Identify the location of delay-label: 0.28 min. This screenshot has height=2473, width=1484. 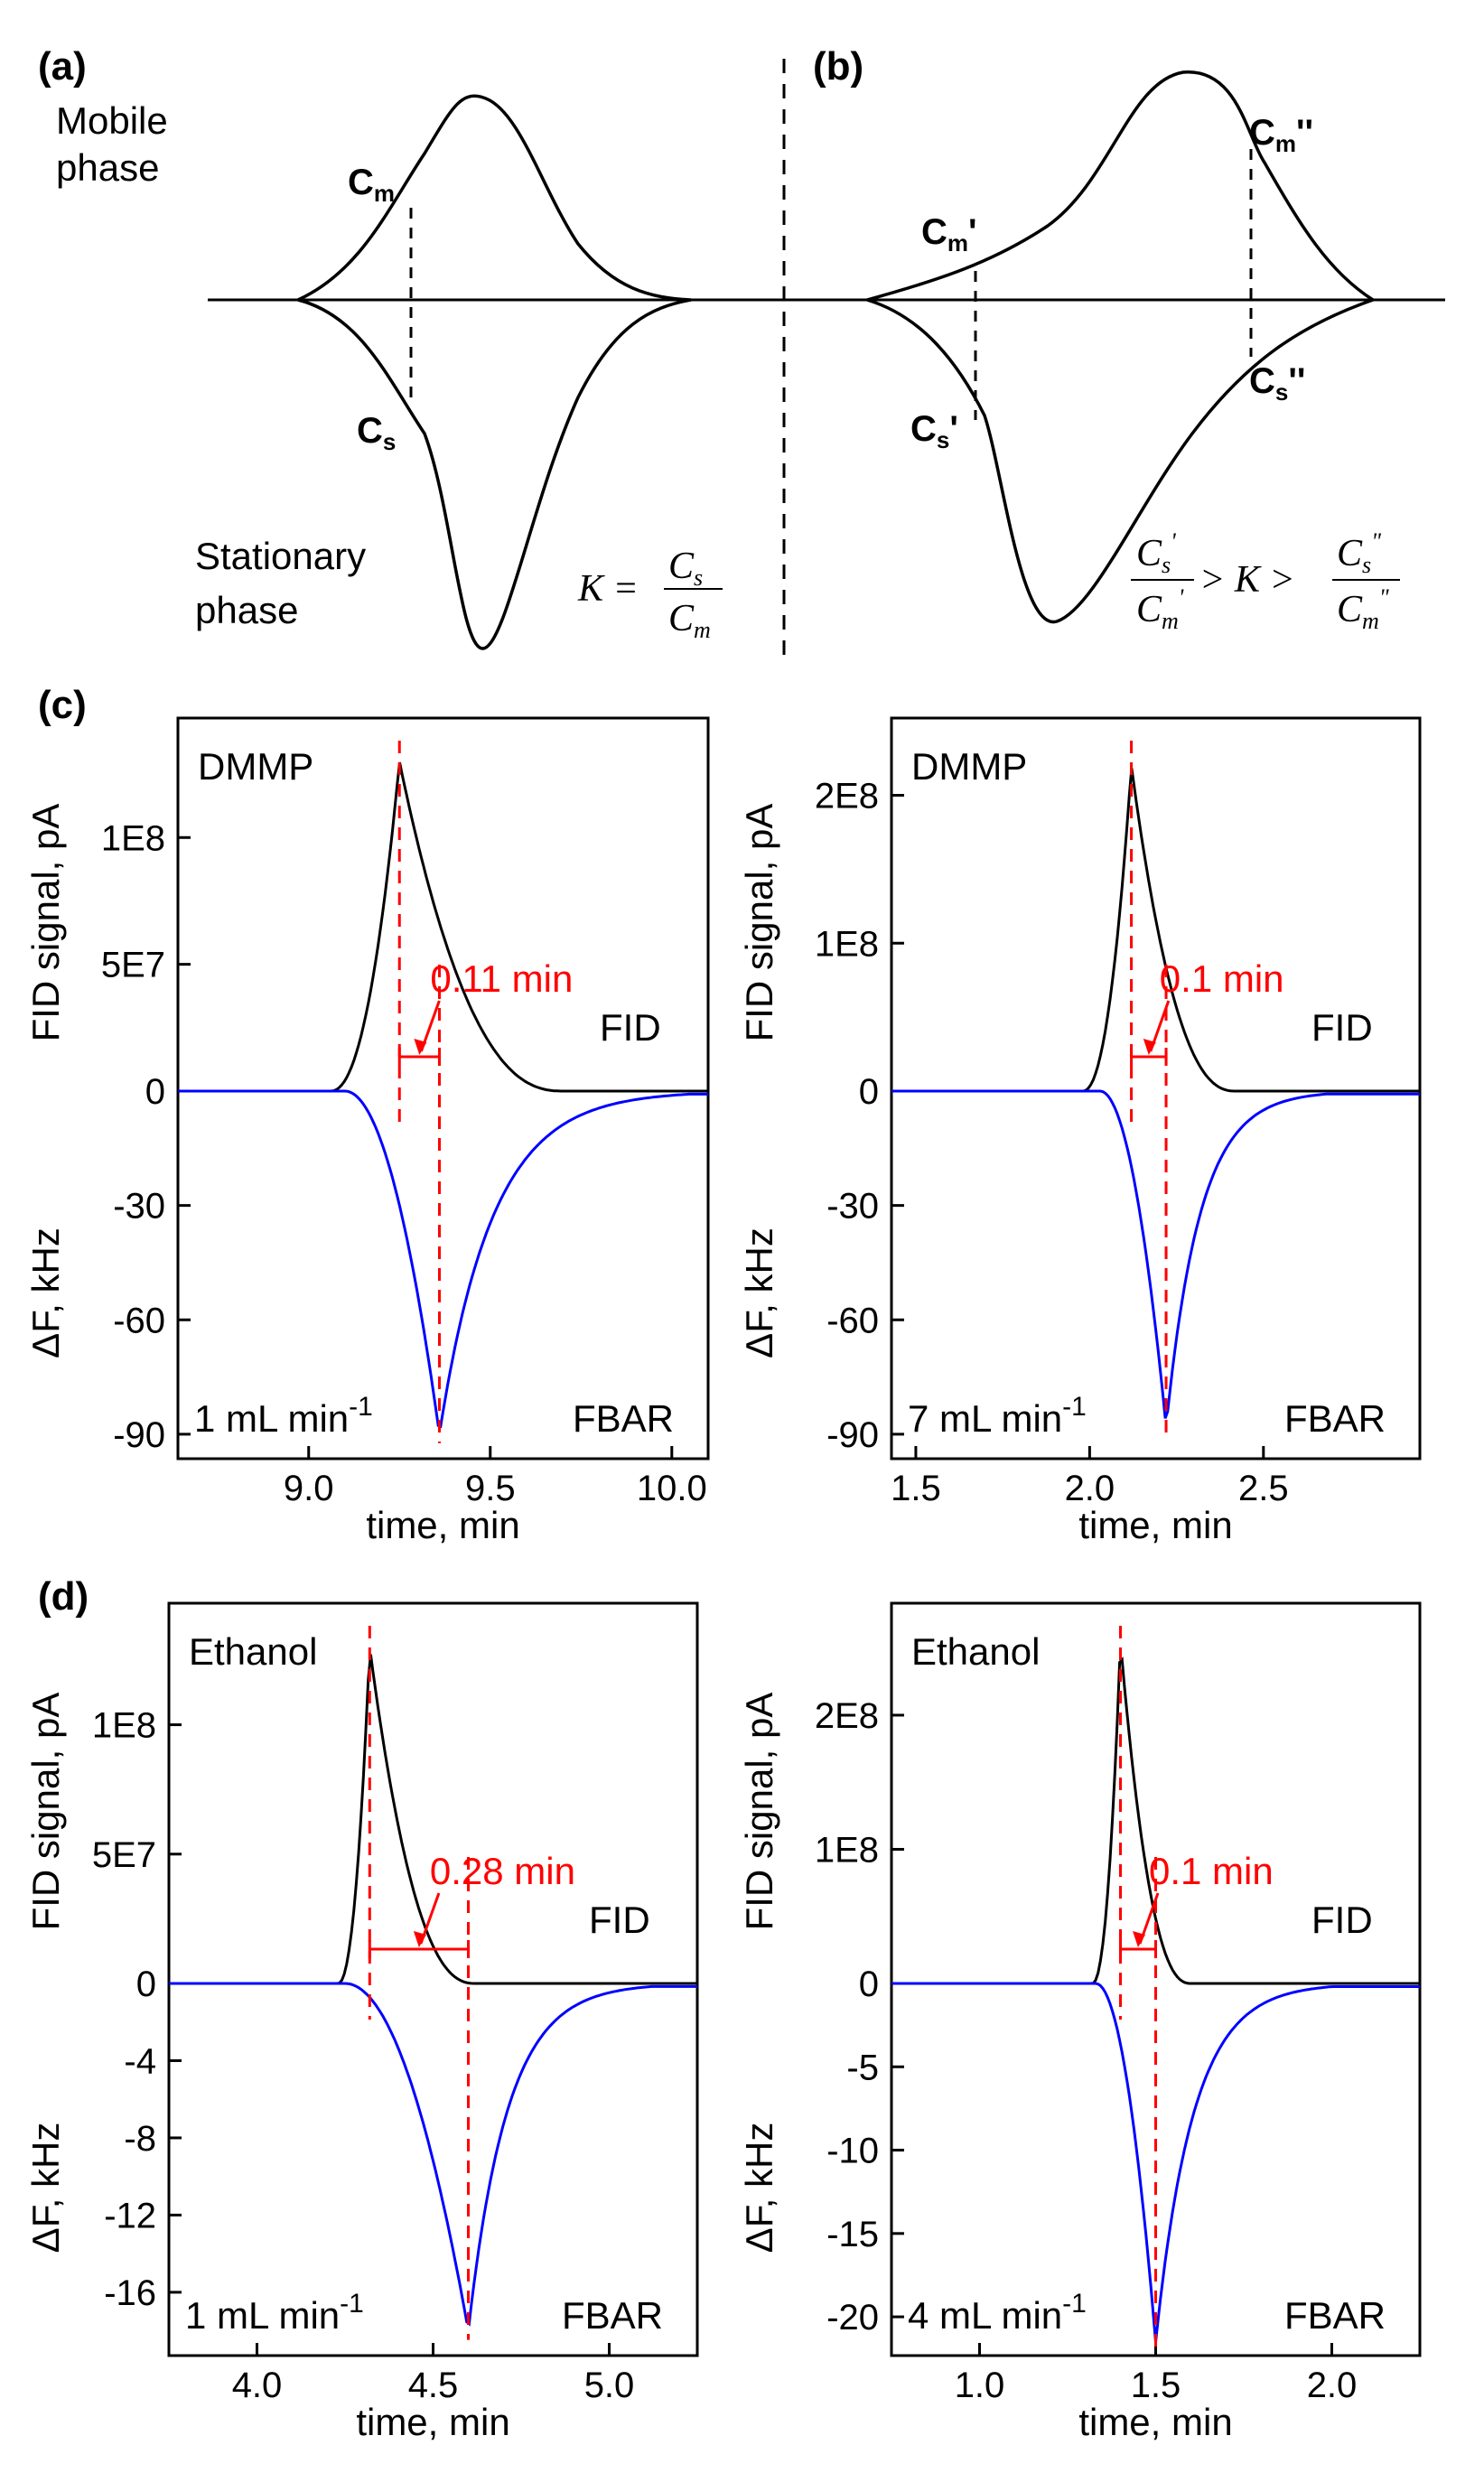
(503, 1871).